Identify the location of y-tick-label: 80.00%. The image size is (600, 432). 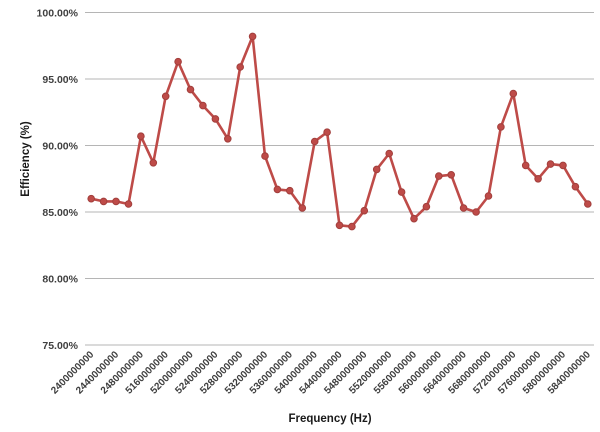
(60, 279).